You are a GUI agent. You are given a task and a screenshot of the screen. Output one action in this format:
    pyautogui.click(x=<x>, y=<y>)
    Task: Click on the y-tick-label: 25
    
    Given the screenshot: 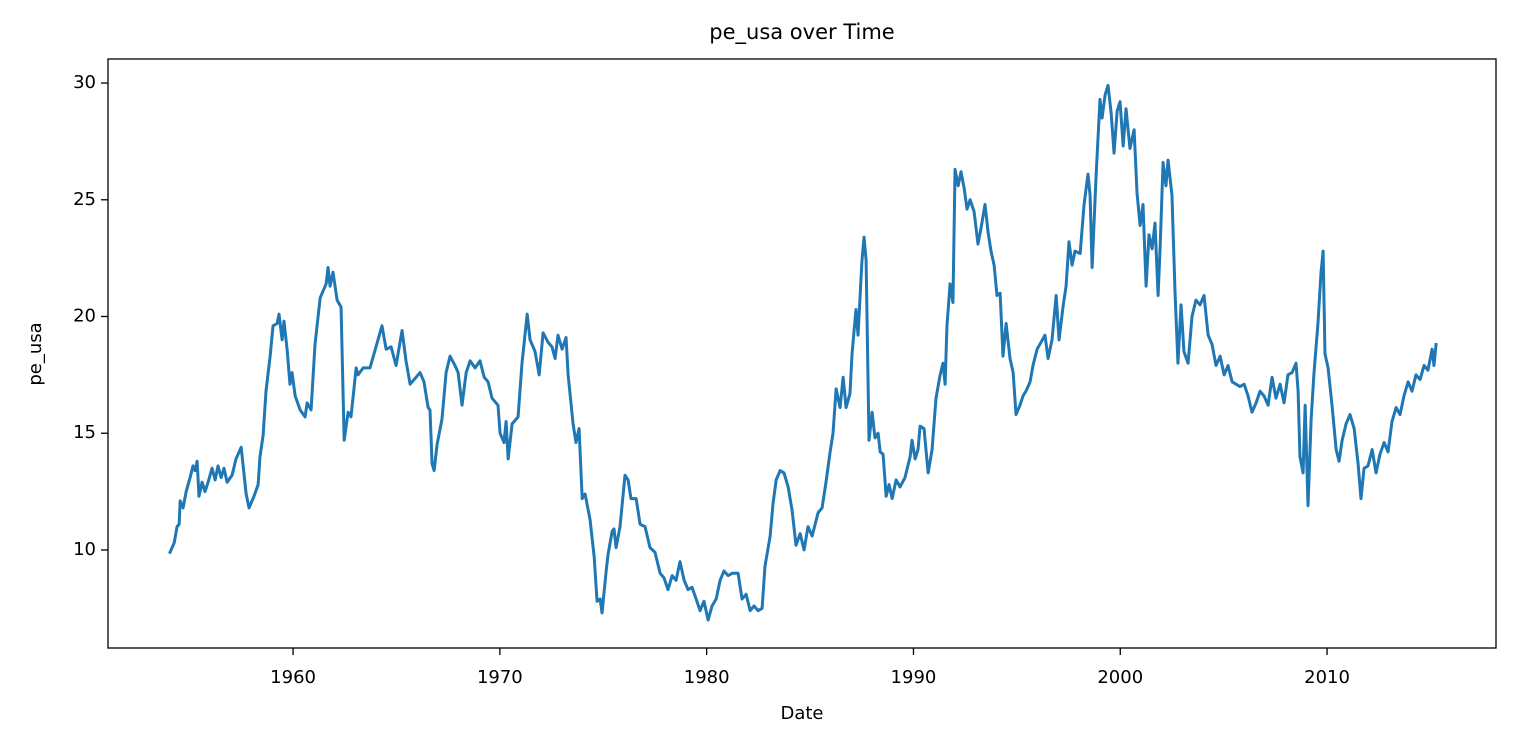 What is the action you would take?
    pyautogui.click(x=84, y=199)
    